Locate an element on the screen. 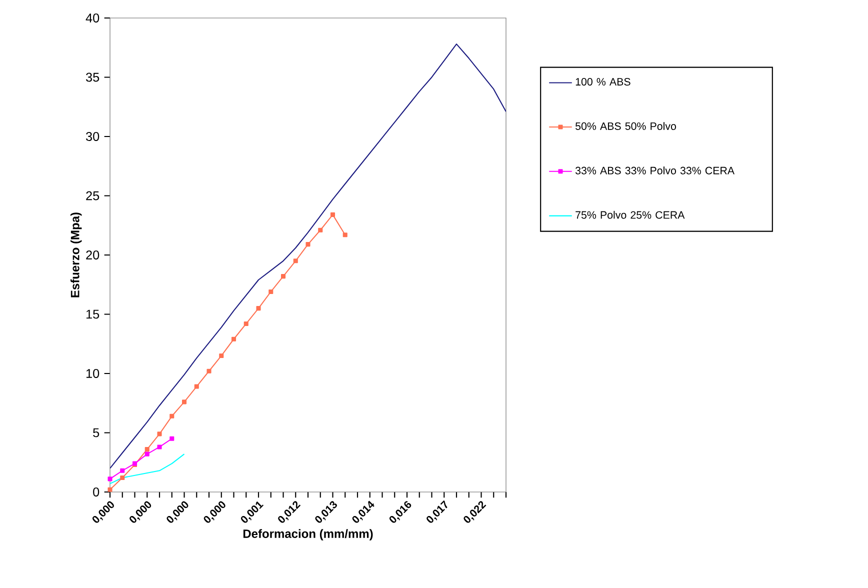 Image resolution: width=868 pixels, height=588 pixels. y-tick-label: 25 is located at coordinates (93, 195).